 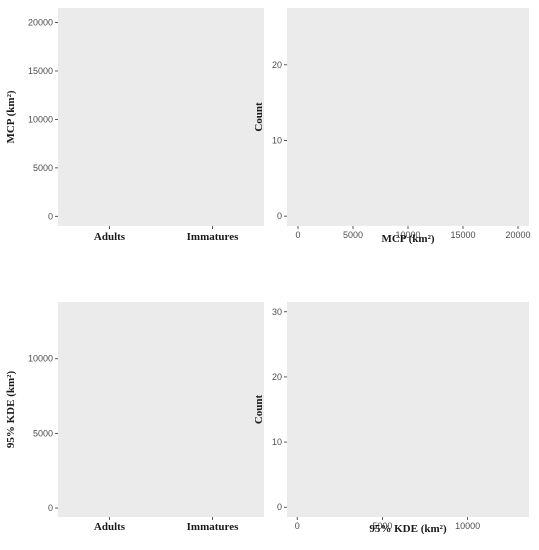 I want to click on x-tick-label: 20000, so click(x=517, y=235).